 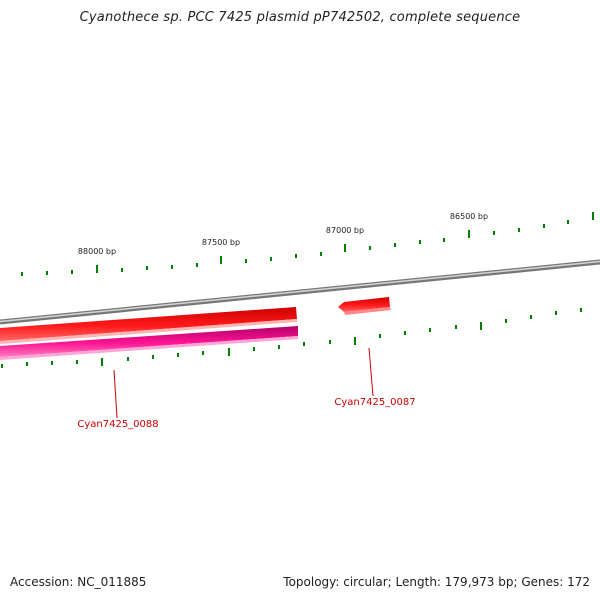 What do you see at coordinates (78, 582) in the screenshot?
I see `accession-label: Accession: NC_011885` at bounding box center [78, 582].